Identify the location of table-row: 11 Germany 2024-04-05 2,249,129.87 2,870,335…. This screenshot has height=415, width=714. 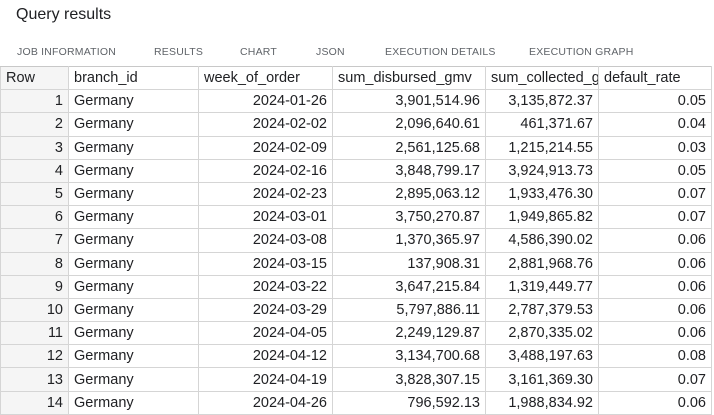
(356, 333).